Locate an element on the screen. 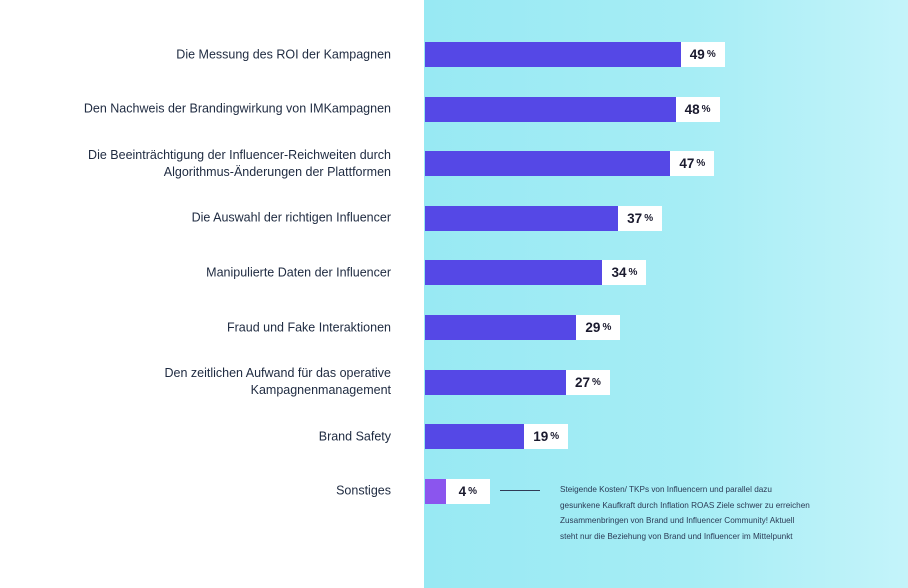 Image resolution: width=908 pixels, height=588 pixels. category-label-line: Sonstiges is located at coordinates (363, 490).